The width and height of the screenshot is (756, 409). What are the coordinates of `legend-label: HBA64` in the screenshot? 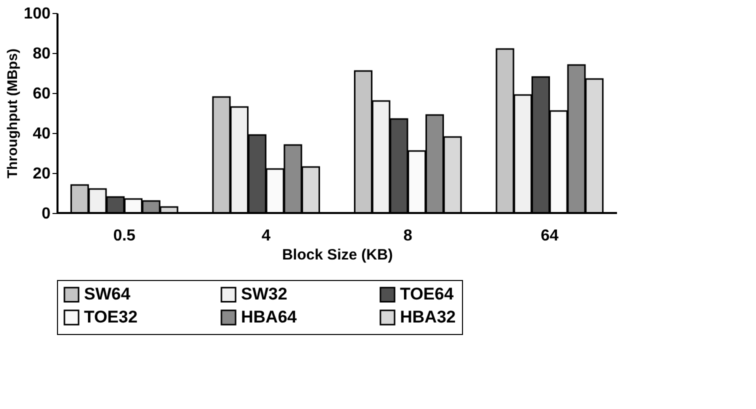 It's located at (269, 317).